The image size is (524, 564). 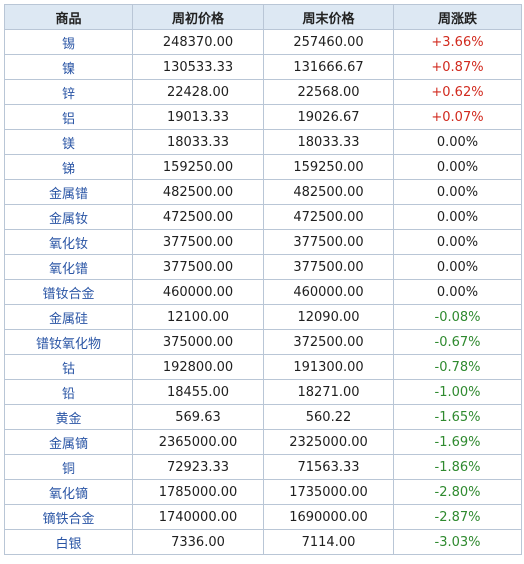 I want to click on table-row: 镍 130533.33 131666.67 +0.87%, so click(x=263, y=67).